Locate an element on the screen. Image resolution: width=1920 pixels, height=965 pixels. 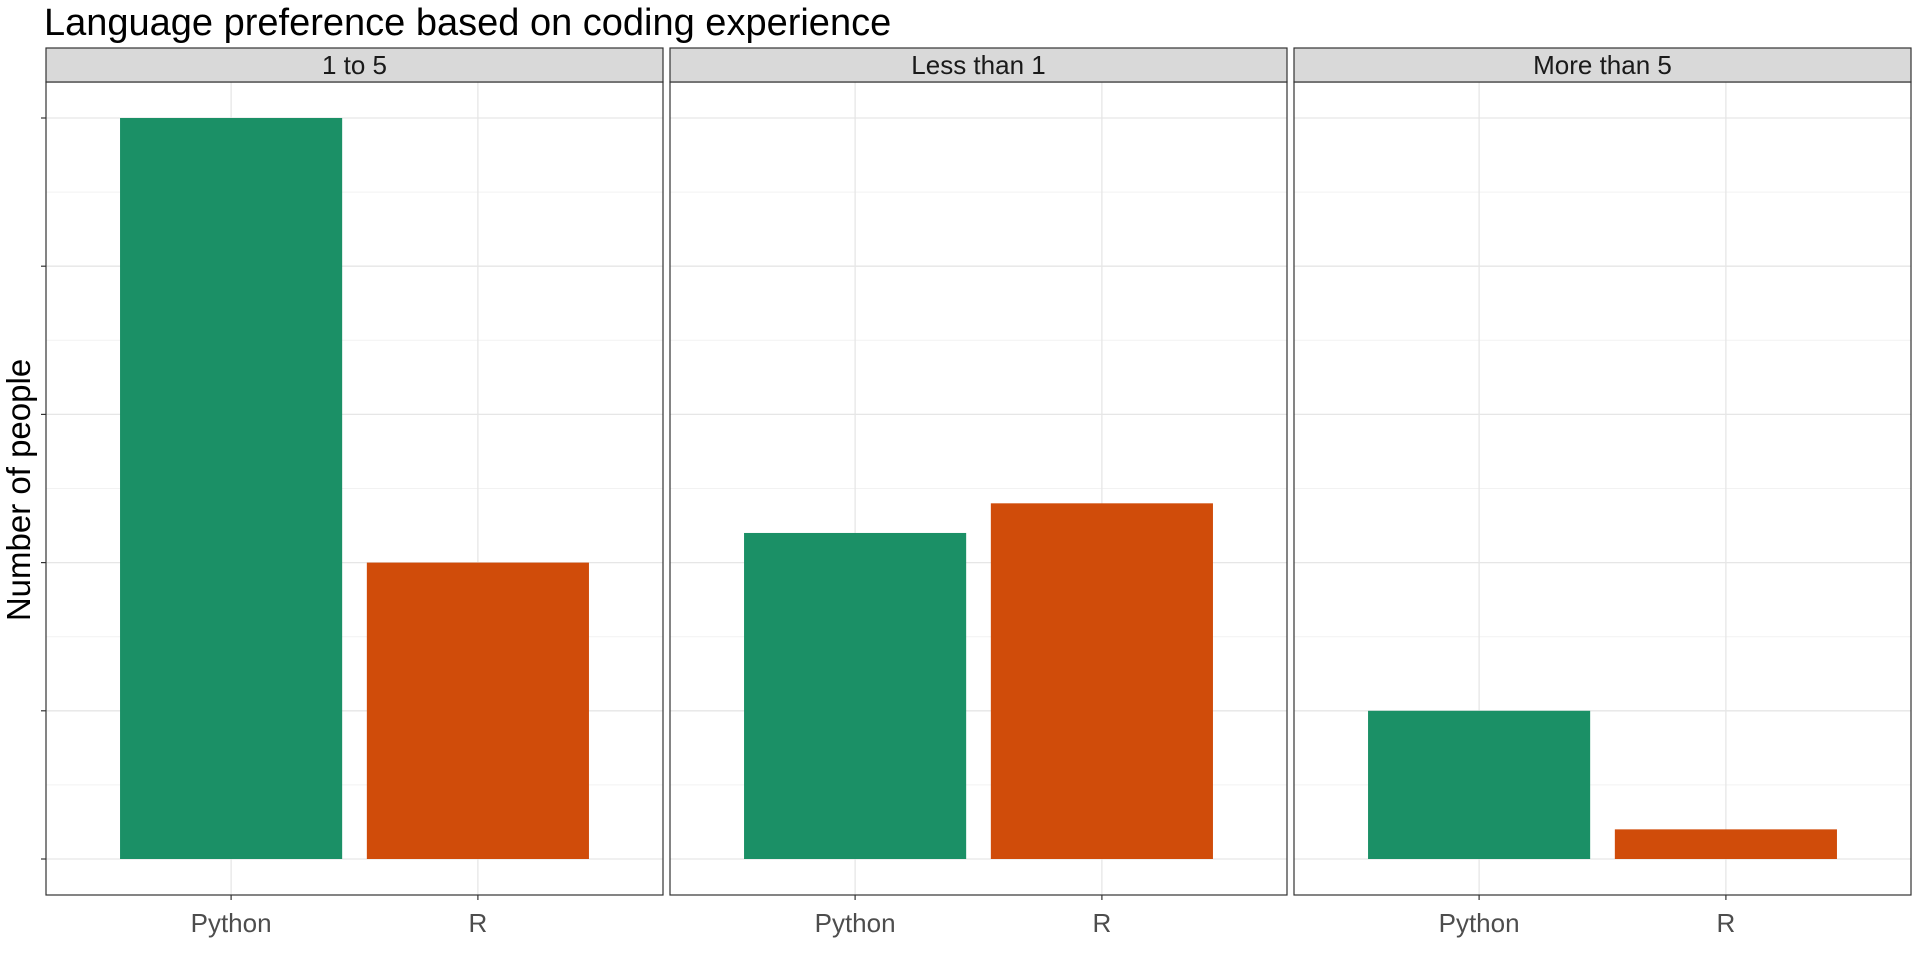
facet-strip-label: More than 5 is located at coordinates (1602, 65).